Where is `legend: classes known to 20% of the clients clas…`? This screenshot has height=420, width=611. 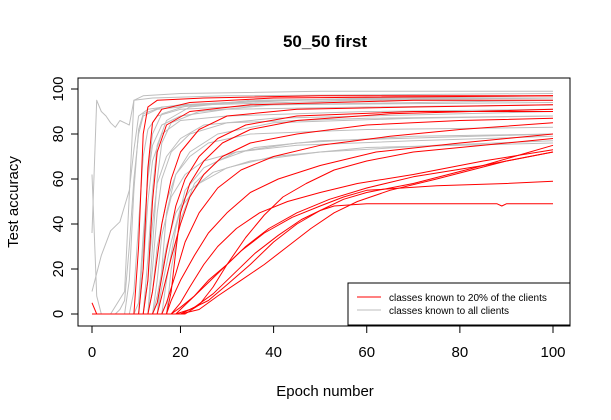 legend: classes known to 20% of the clients clas… is located at coordinates (459, 304).